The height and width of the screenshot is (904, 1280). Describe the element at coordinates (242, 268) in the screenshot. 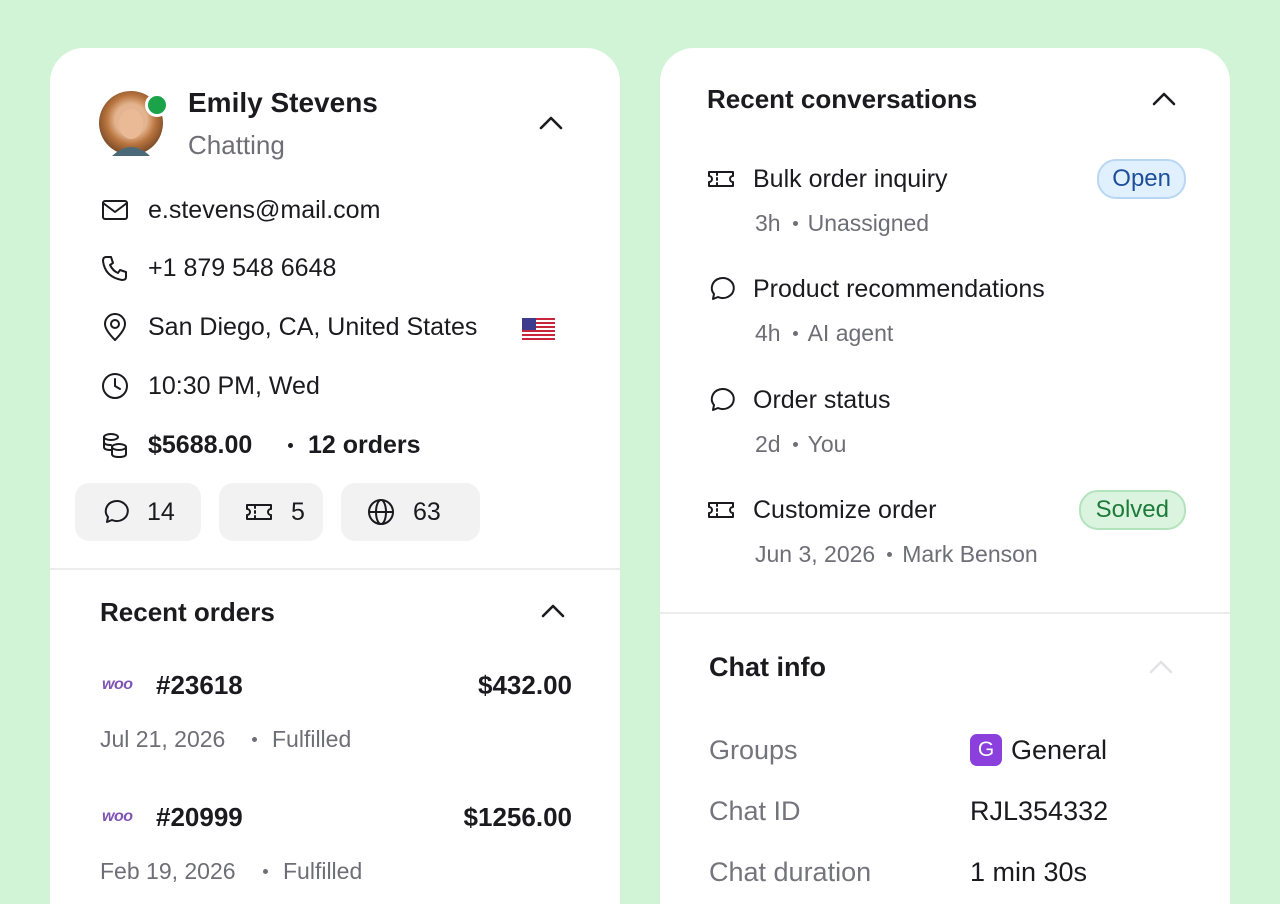

I see `phone: +1 879 548 6648` at that location.